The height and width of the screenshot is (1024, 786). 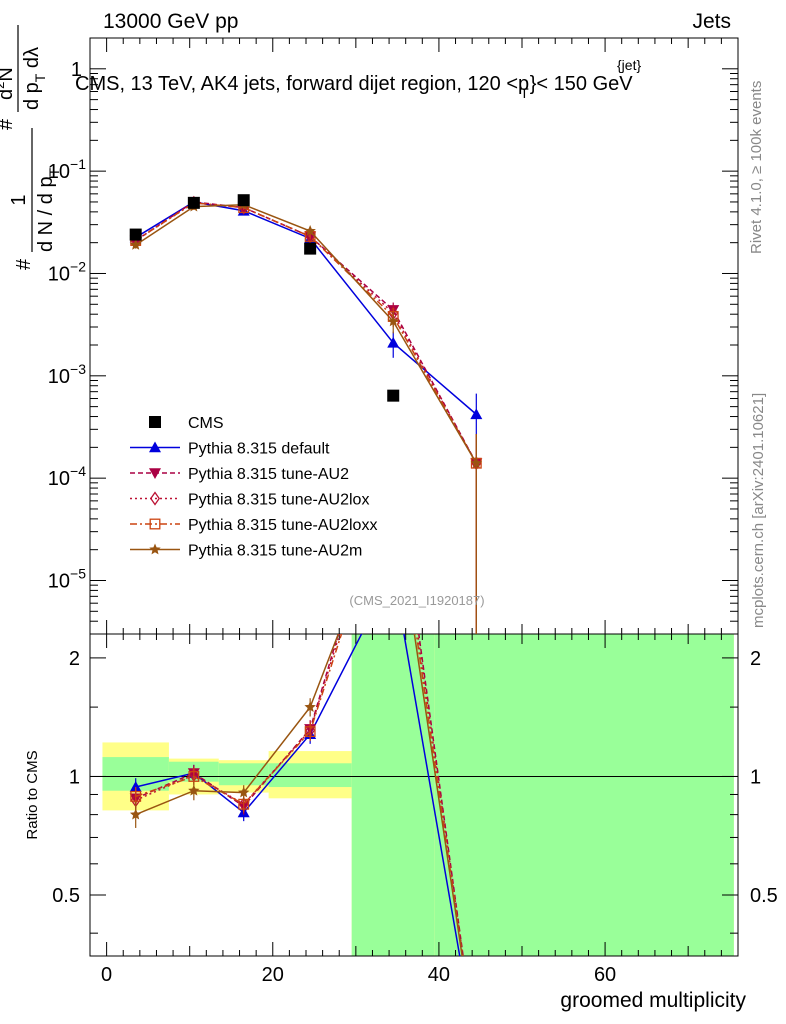 I want to click on plot-title-sub: T, so click(x=524, y=93).